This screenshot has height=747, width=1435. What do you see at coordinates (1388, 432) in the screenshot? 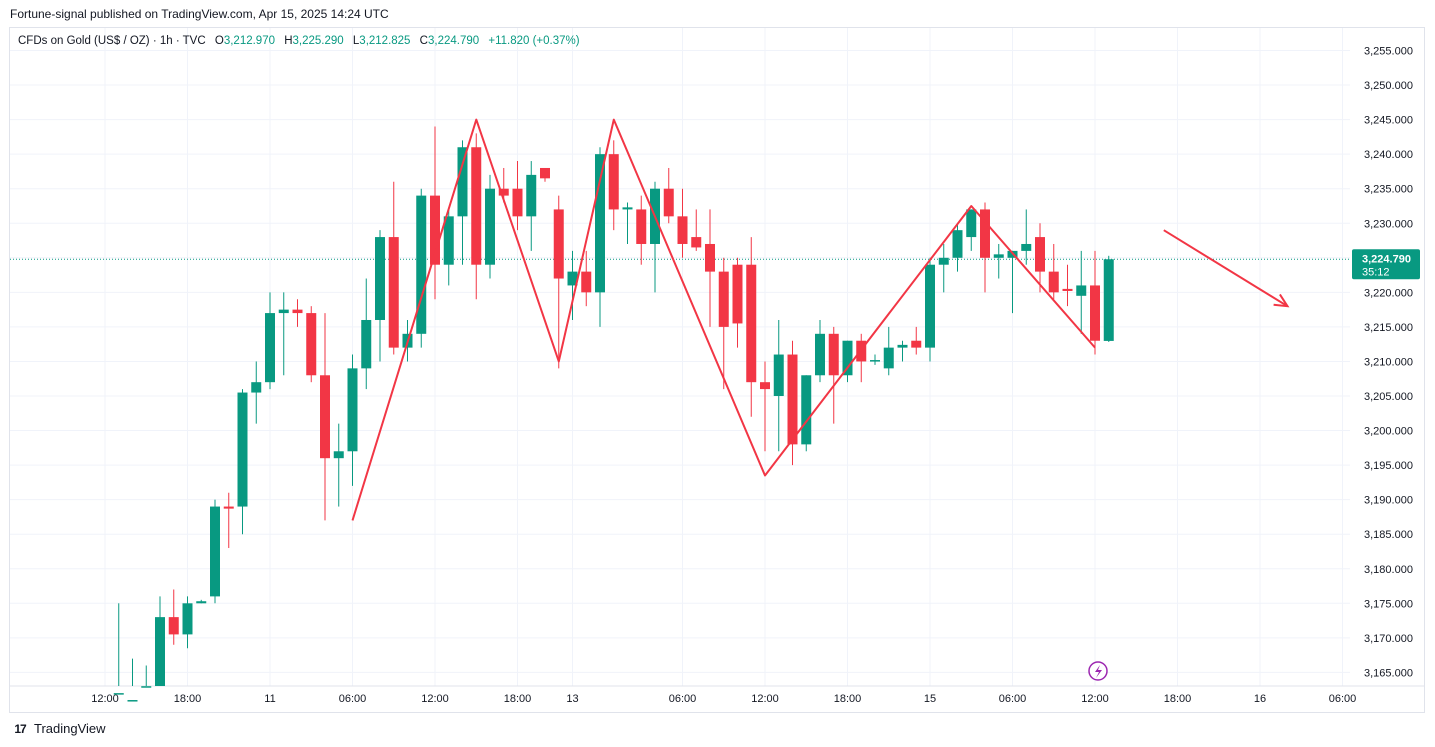
I see `price-tick-label: 3,200.000` at bounding box center [1388, 432].